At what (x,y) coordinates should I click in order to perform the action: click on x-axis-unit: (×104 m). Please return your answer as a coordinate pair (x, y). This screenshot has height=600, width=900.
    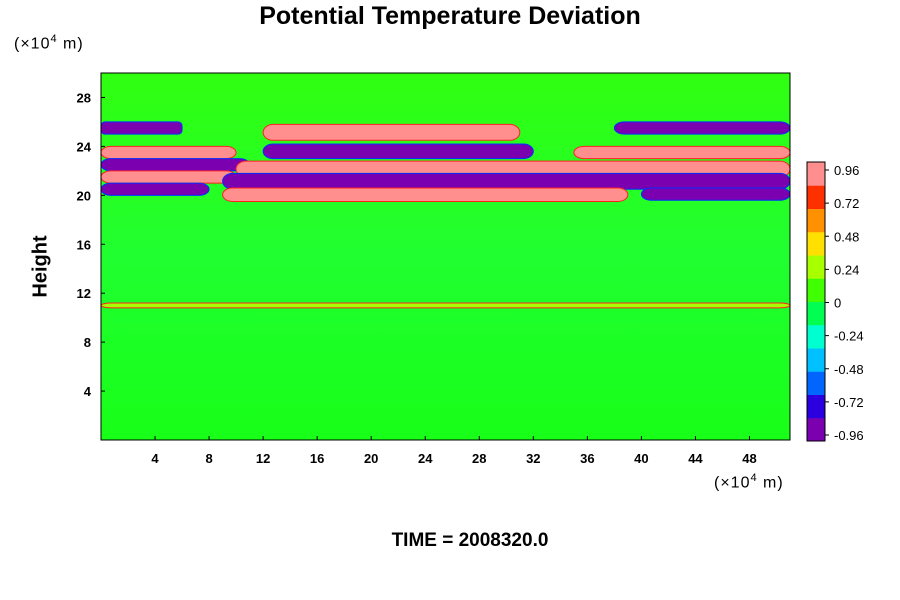
    Looking at the image, I should click on (749, 482).